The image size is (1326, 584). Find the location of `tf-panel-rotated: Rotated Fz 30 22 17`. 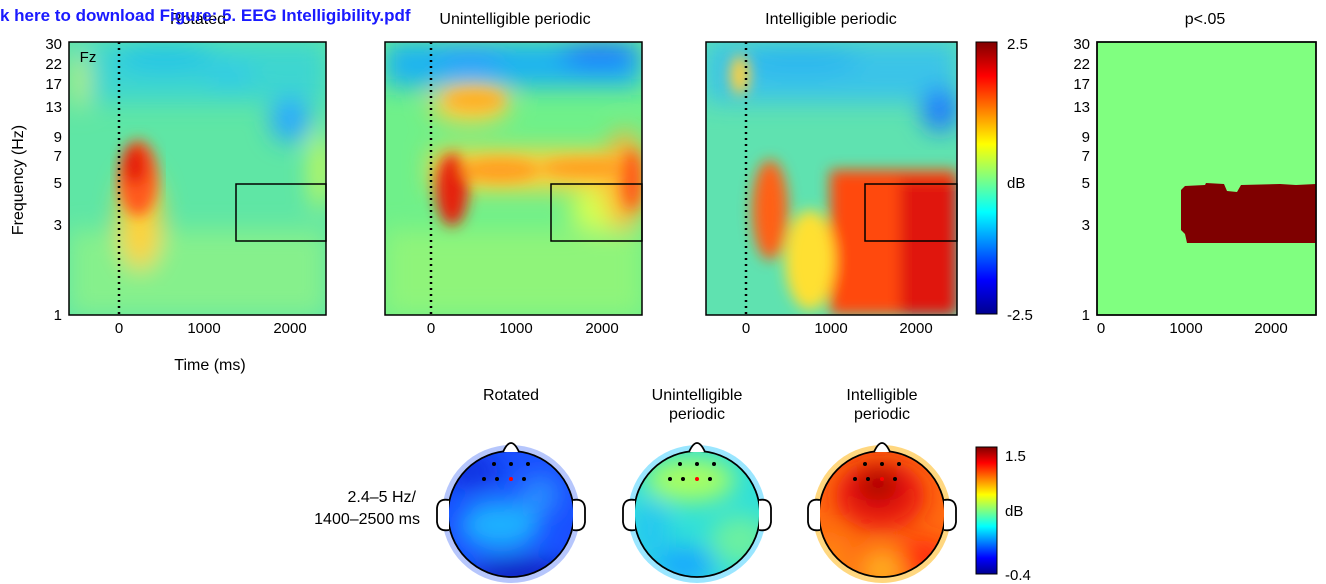

tf-panel-rotated: Rotated Fz 30 22 17 is located at coordinates (168, 192).